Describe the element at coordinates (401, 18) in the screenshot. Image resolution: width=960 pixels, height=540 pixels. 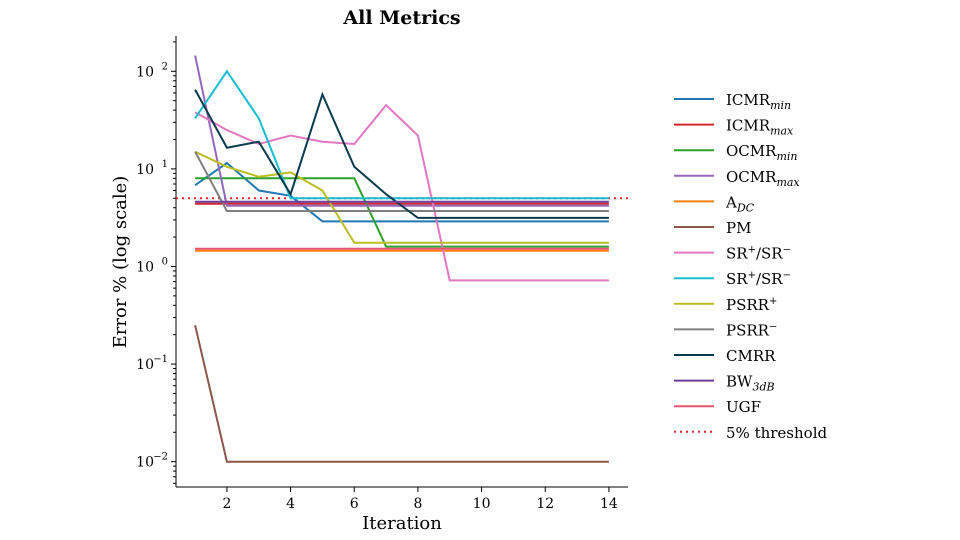
I see `chart-title: All Metrics` at that location.